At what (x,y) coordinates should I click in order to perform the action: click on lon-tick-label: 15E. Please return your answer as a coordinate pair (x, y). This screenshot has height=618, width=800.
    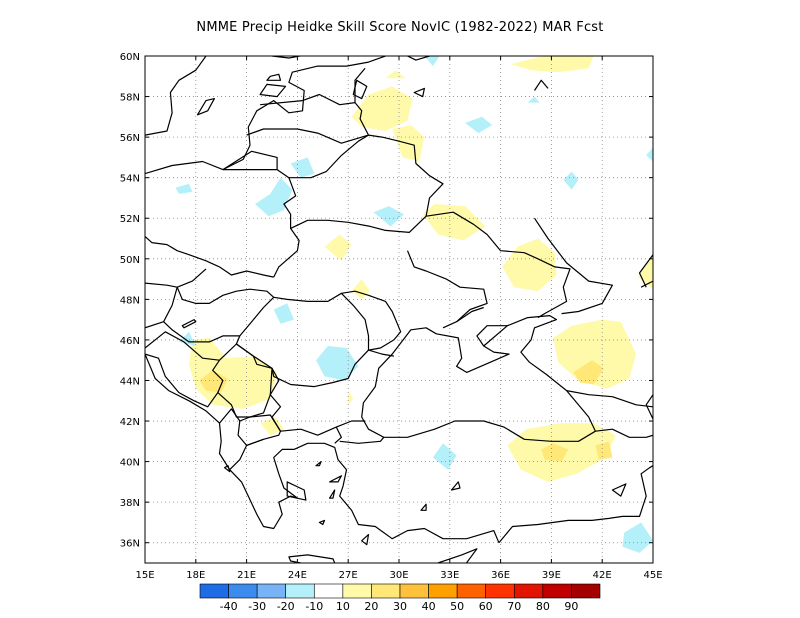
    Looking at the image, I should click on (144, 575).